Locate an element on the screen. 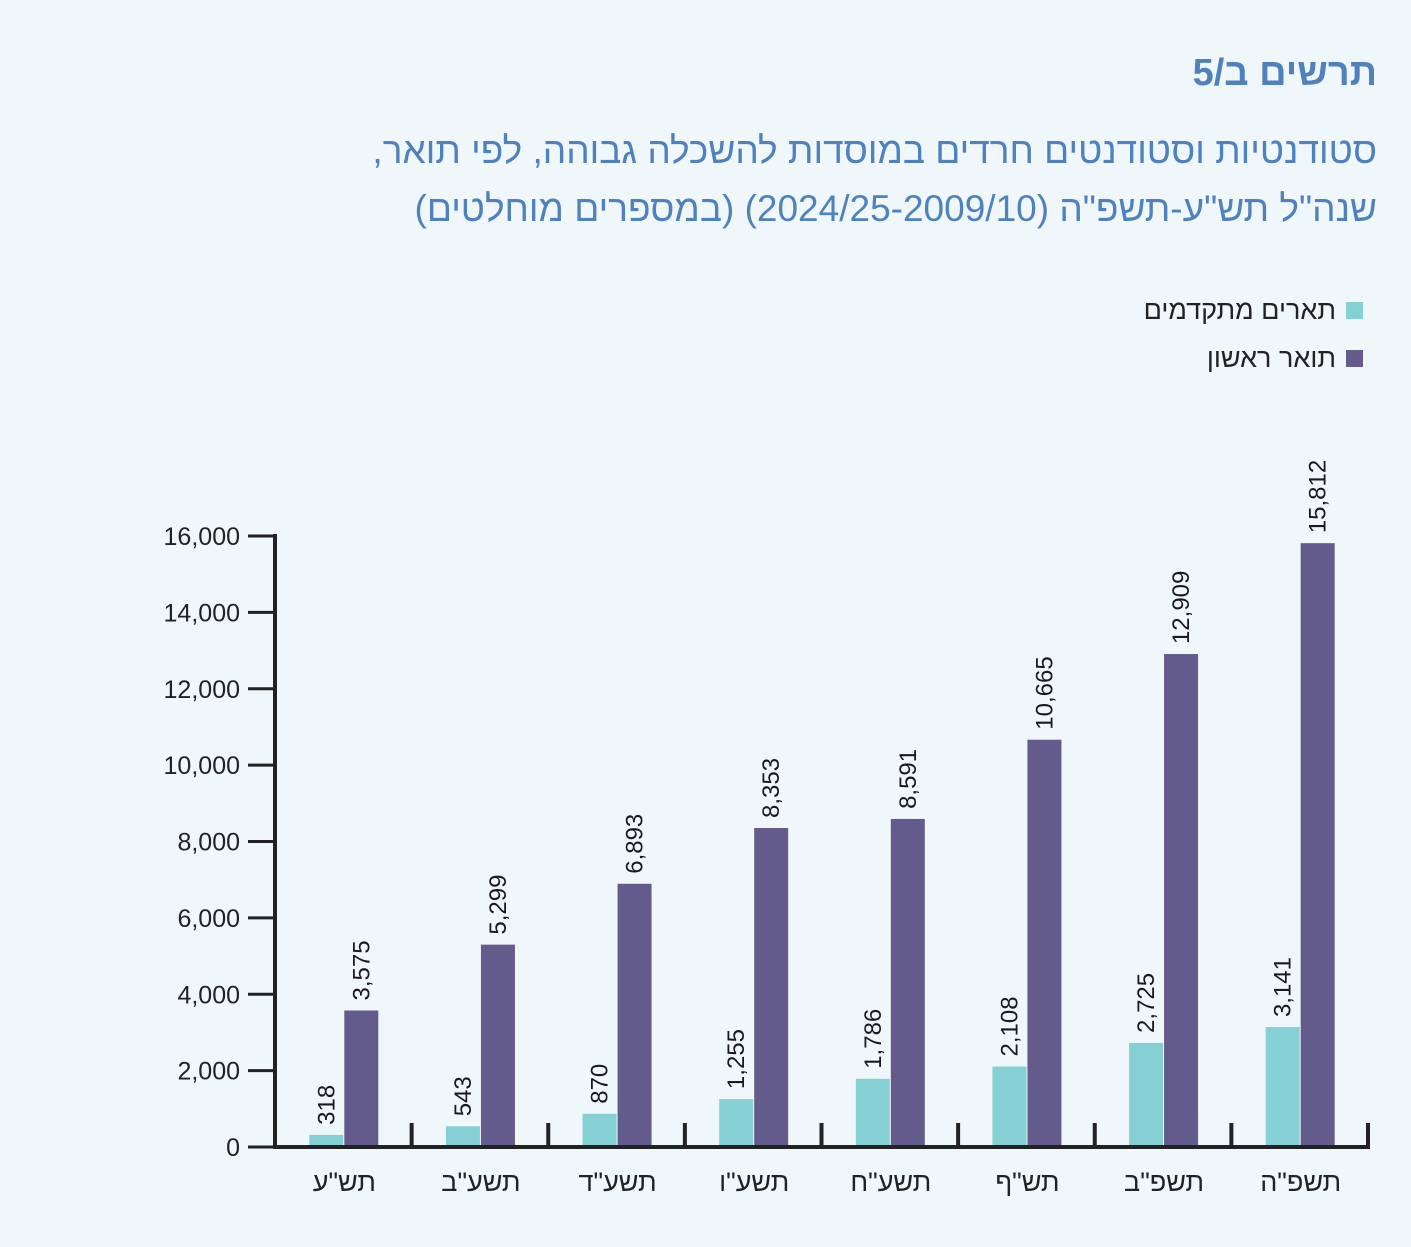 The image size is (1411, 1247). data-label-first-degree: 8,591 is located at coordinates (908, 779).